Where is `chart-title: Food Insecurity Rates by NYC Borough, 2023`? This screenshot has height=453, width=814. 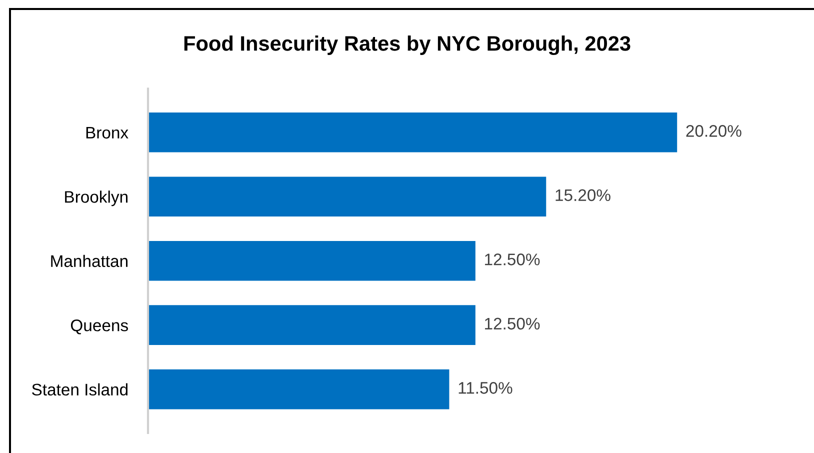 chart-title: Food Insecurity Rates by NYC Borough, 2023 is located at coordinates (407, 46).